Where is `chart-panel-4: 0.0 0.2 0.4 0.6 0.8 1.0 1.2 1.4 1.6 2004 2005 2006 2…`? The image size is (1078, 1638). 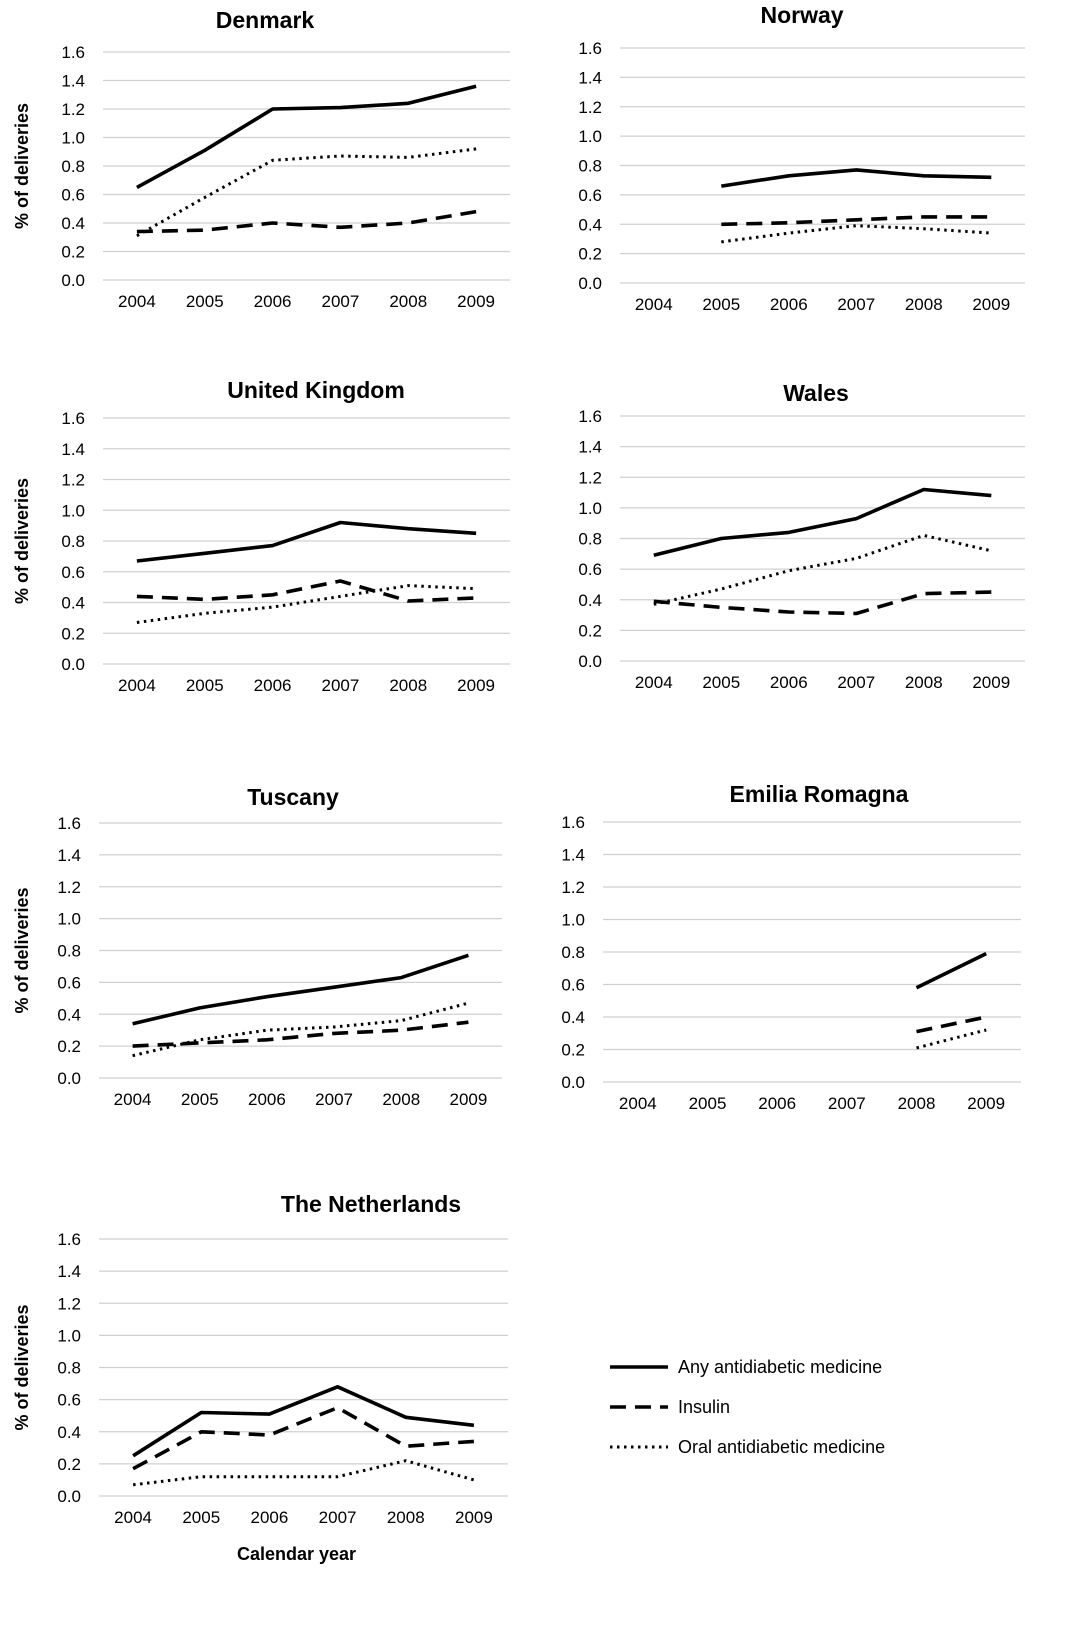
chart-panel-4: 0.0 0.2 0.4 0.6 0.8 1.0 1.2 1.4 1.6 2004 2005 2006 2… is located at coordinates (801, 536).